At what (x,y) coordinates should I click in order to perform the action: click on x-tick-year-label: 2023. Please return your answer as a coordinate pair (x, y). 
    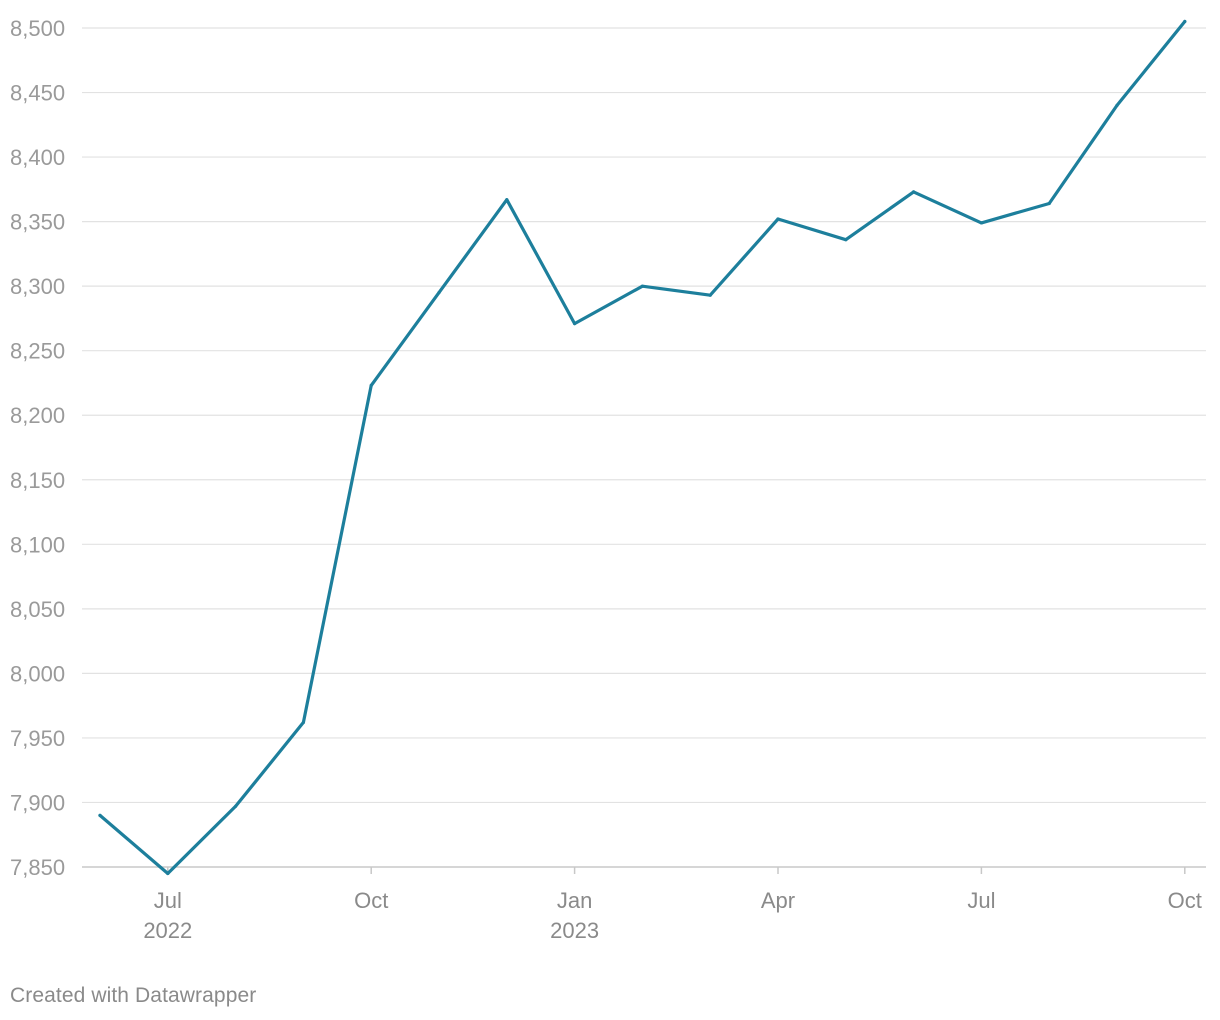
    Looking at the image, I should click on (574, 930).